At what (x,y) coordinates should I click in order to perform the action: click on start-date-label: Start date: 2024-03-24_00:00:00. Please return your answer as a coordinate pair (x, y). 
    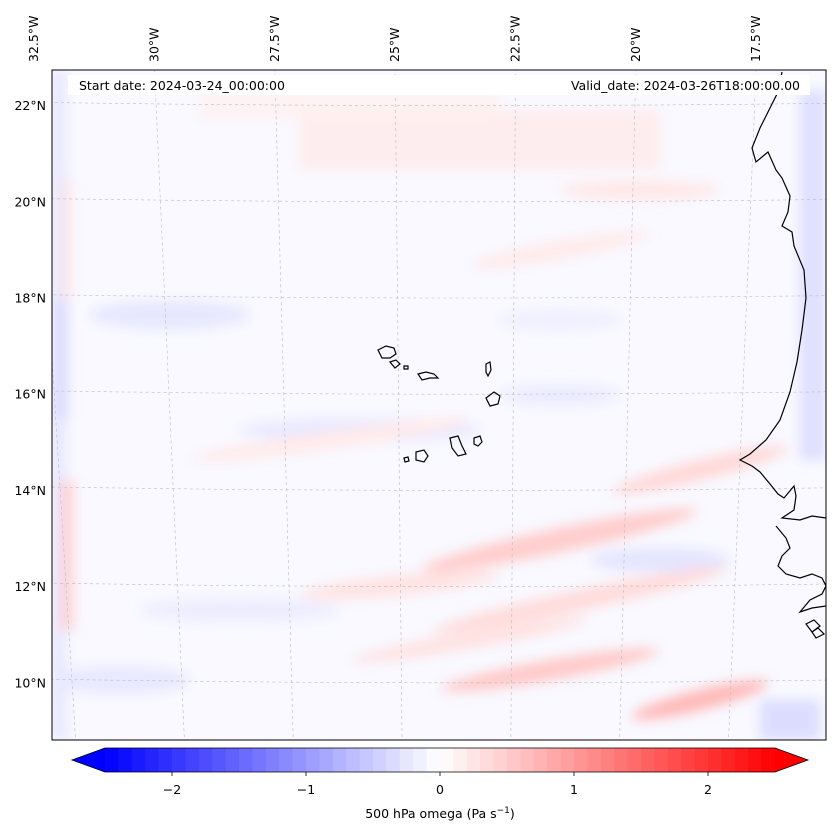
    Looking at the image, I should click on (182, 85).